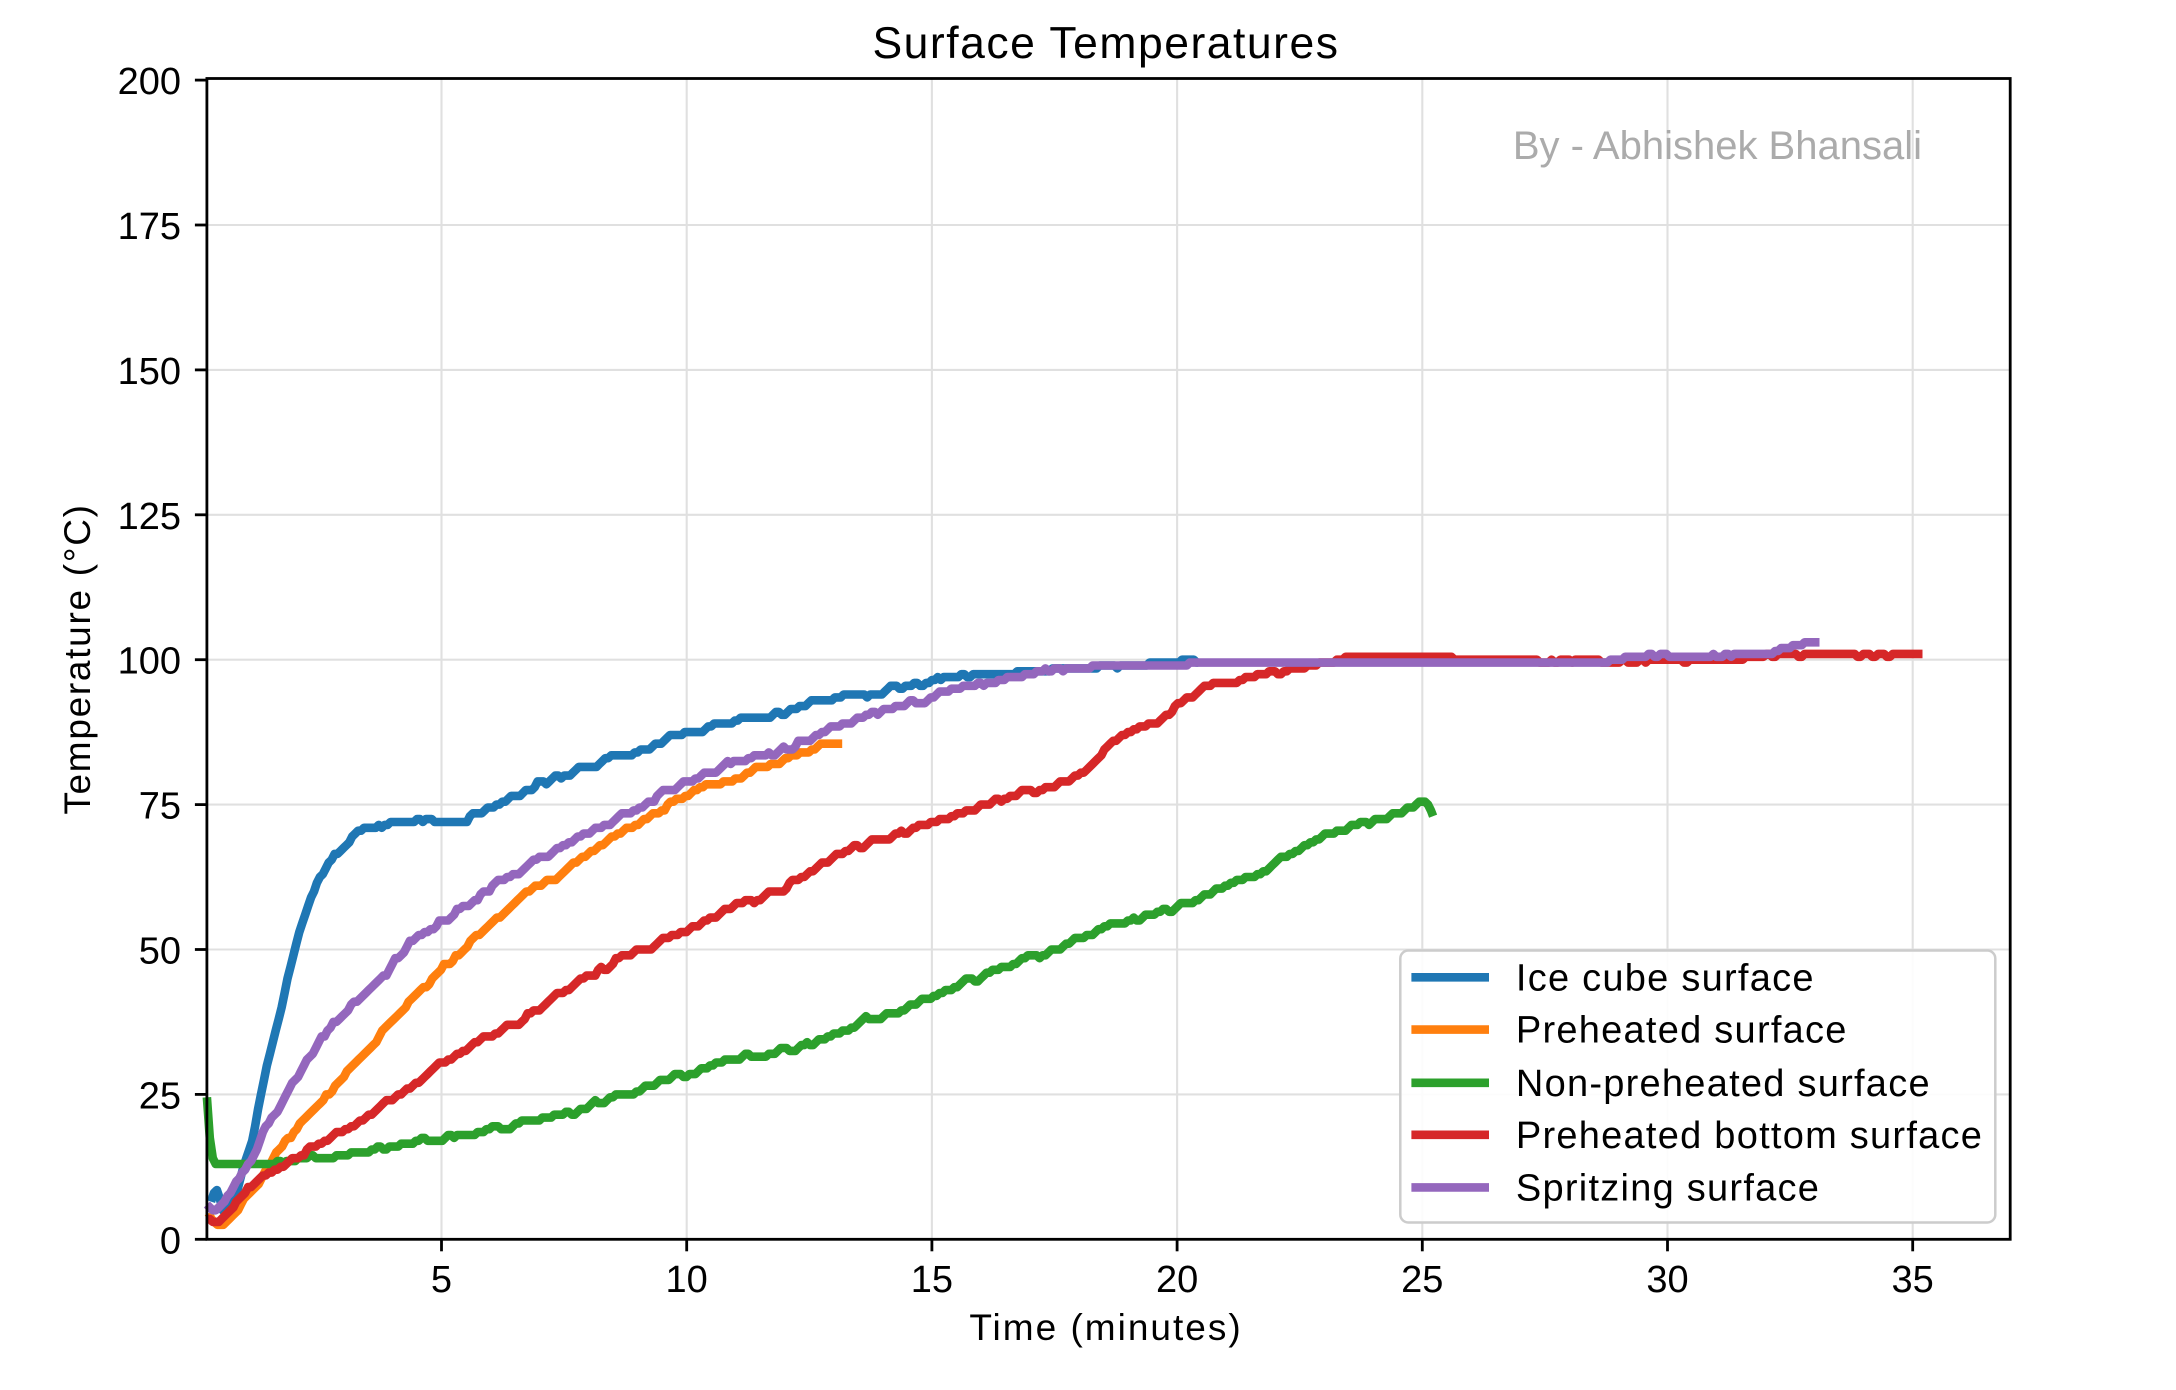 This screenshot has height=1390, width=2176. What do you see at coordinates (160, 952) in the screenshot?
I see `svg-text: 50` at bounding box center [160, 952].